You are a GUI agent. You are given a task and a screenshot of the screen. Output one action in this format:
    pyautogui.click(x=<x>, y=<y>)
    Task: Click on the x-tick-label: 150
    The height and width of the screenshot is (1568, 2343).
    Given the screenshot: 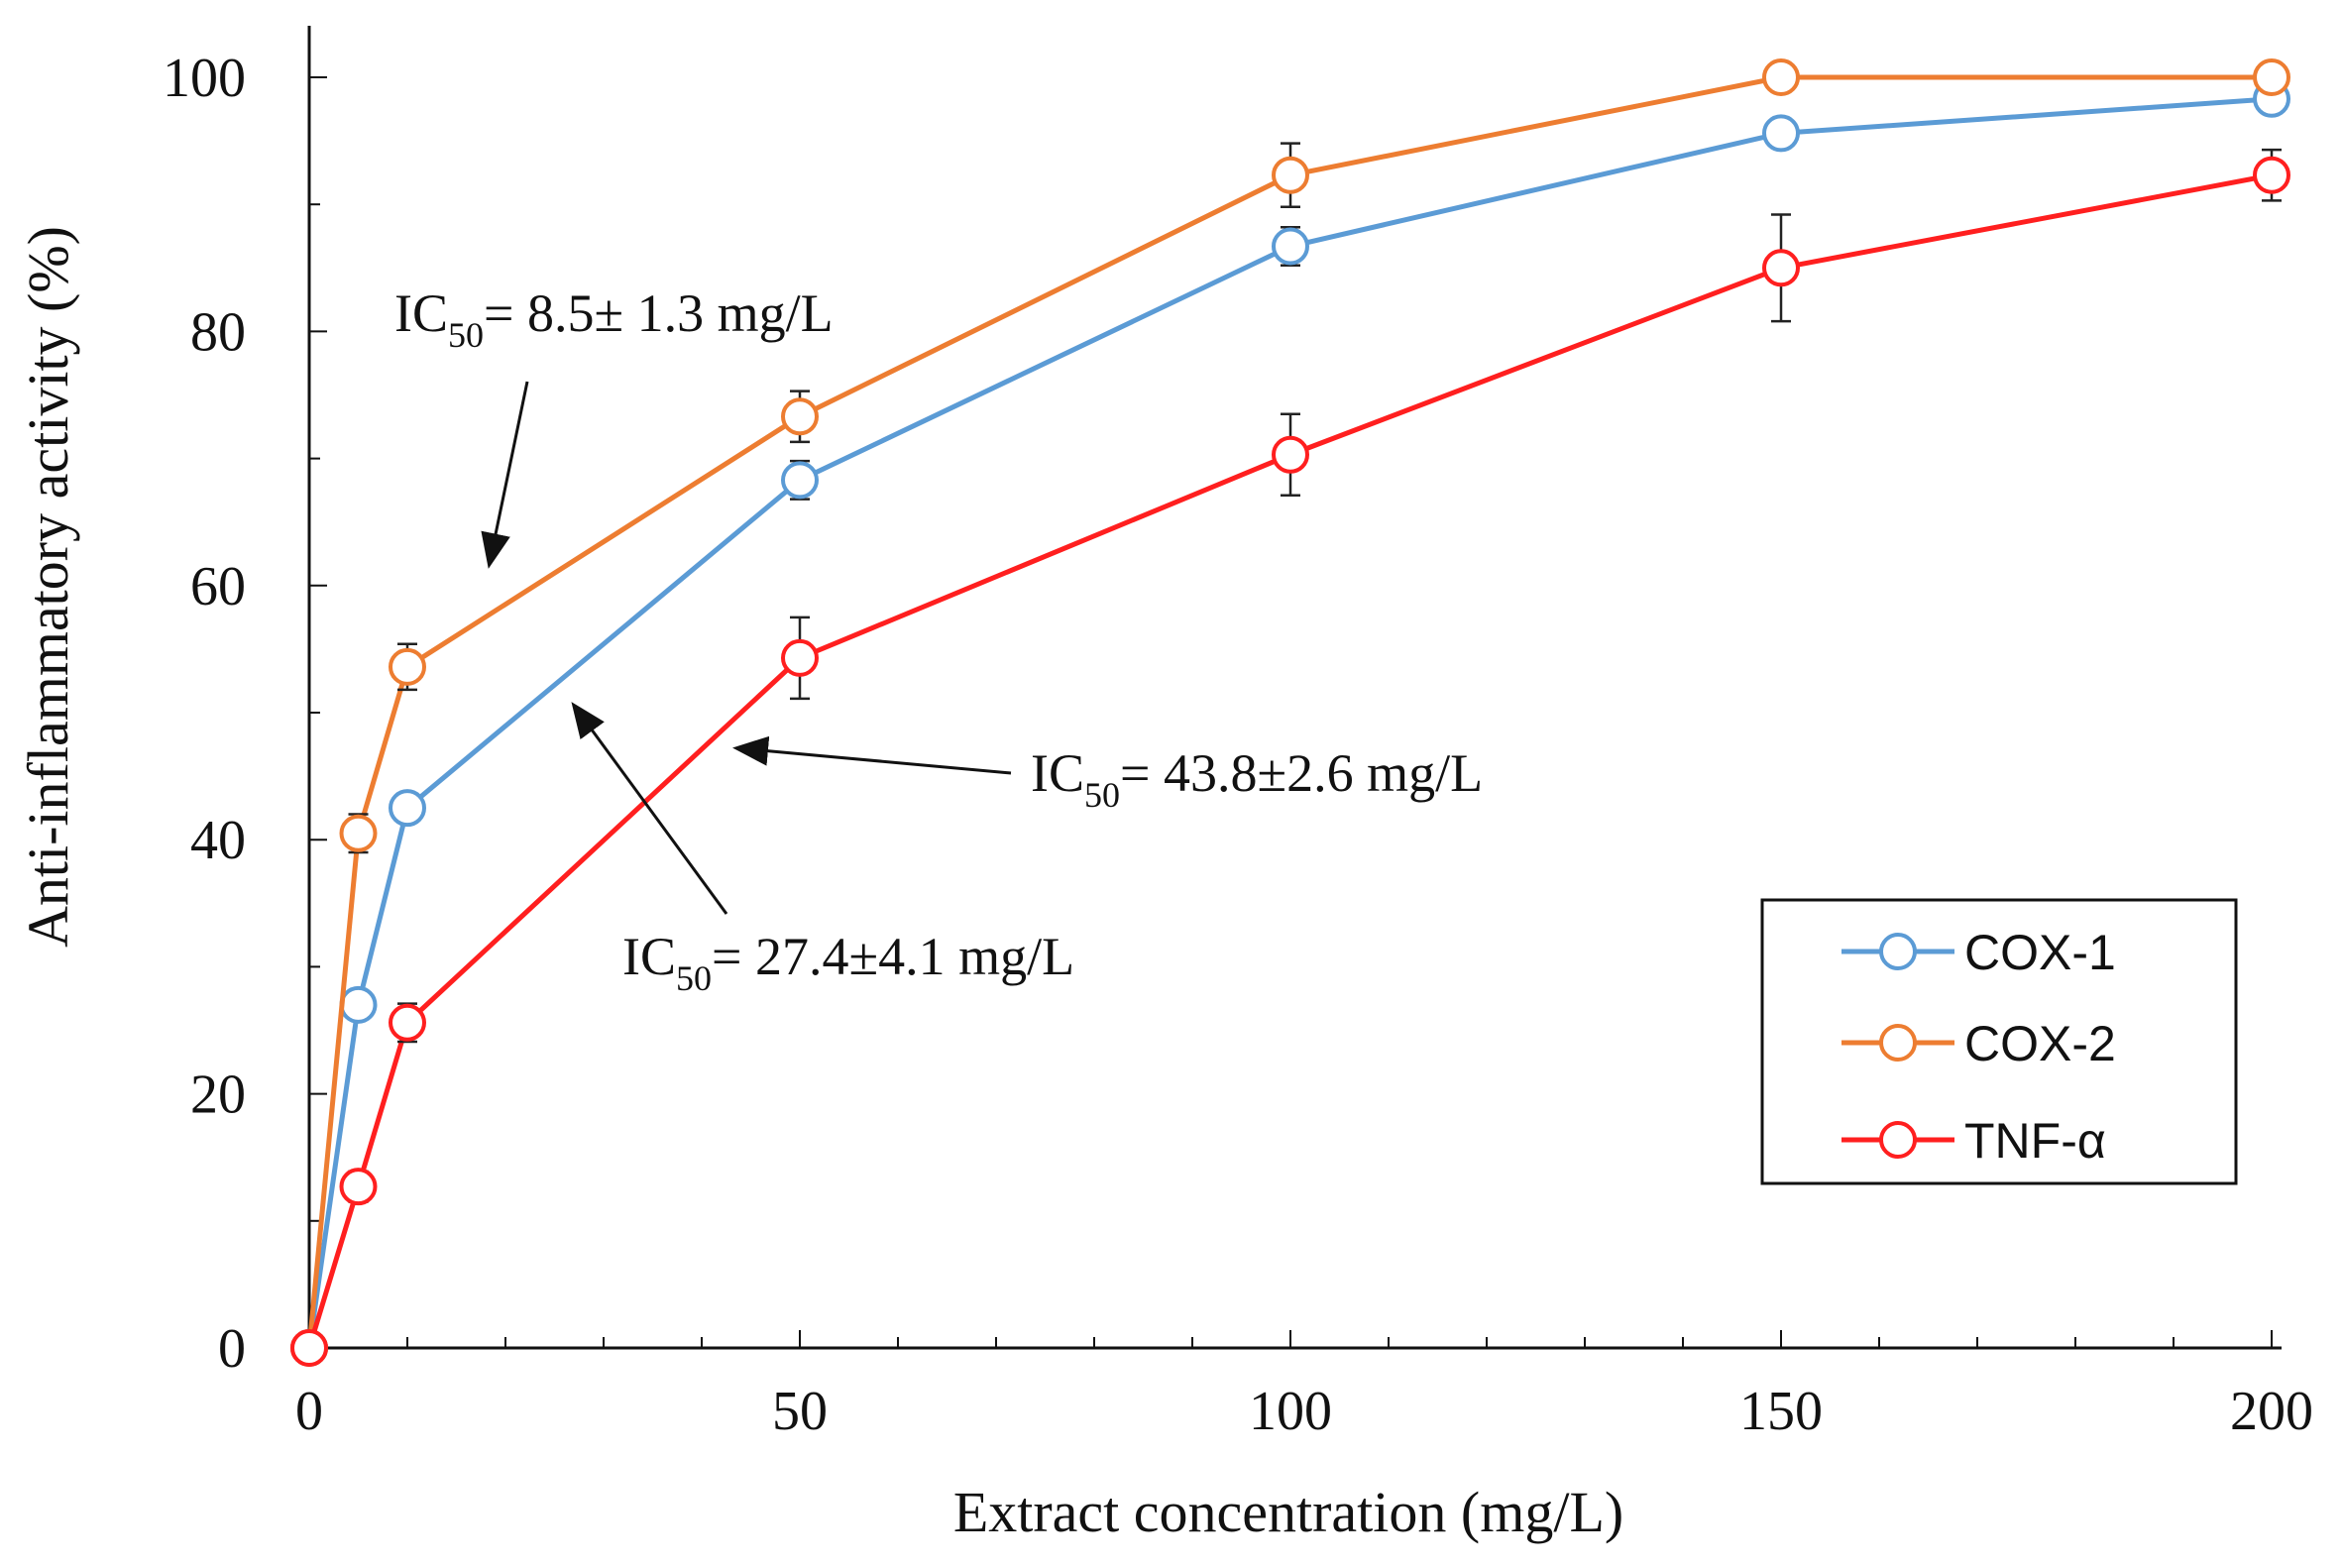 What is the action you would take?
    pyautogui.click(x=1781, y=1411)
    